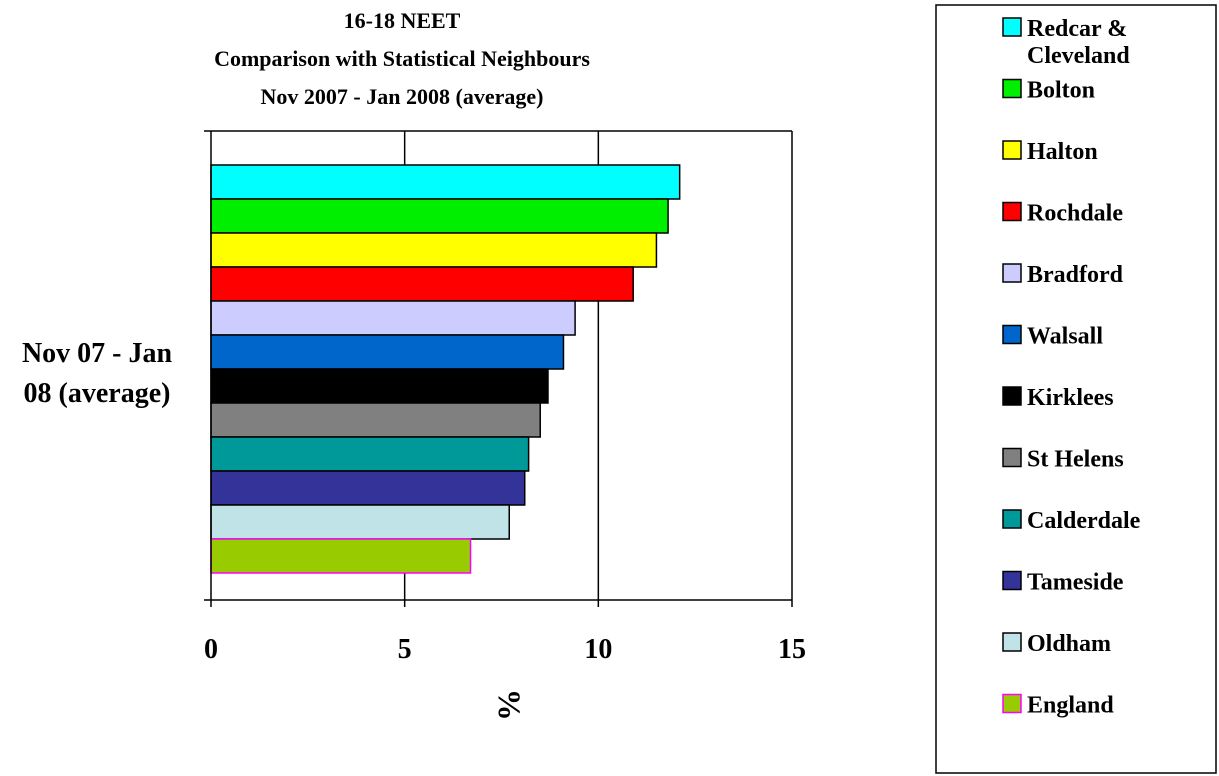  I want to click on legend-label-st-helens: St Helens, so click(1075, 460).